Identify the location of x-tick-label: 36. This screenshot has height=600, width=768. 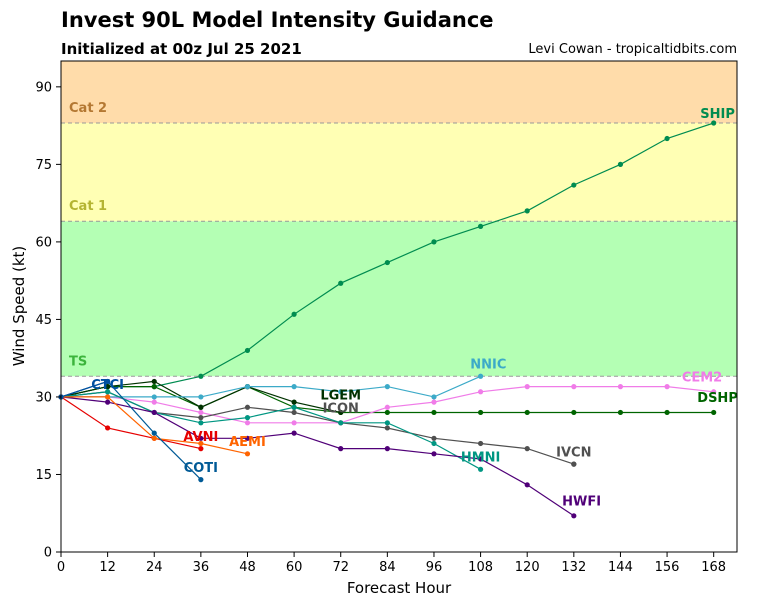
(201, 567).